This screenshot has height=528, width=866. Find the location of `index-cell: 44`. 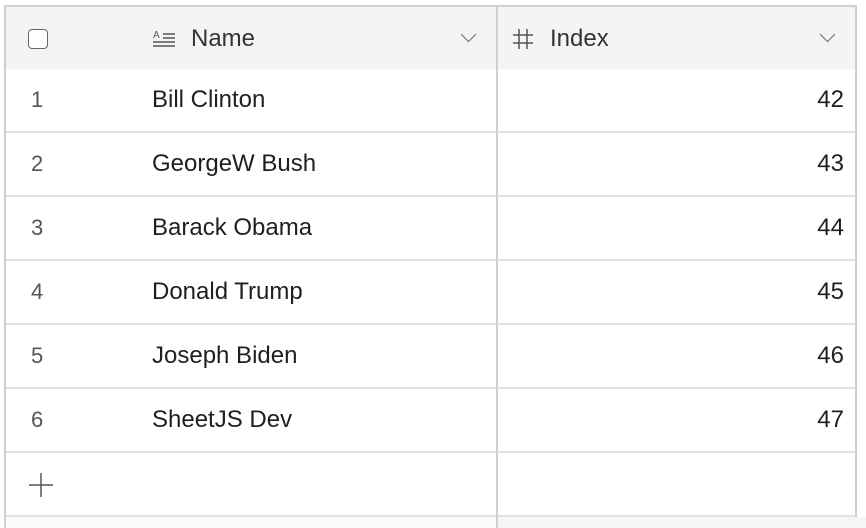

index-cell: 44 is located at coordinates (830, 227).